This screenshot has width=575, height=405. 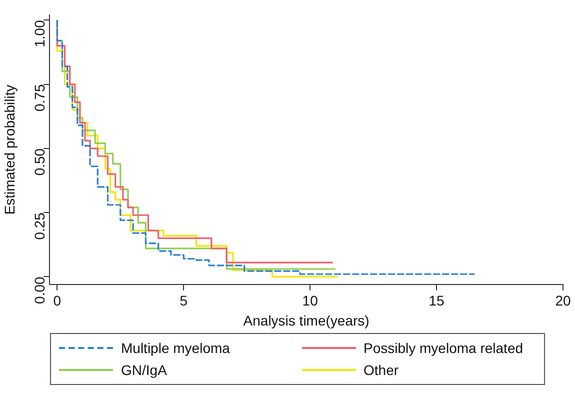 I want to click on x-tick-label: 15, so click(x=436, y=300).